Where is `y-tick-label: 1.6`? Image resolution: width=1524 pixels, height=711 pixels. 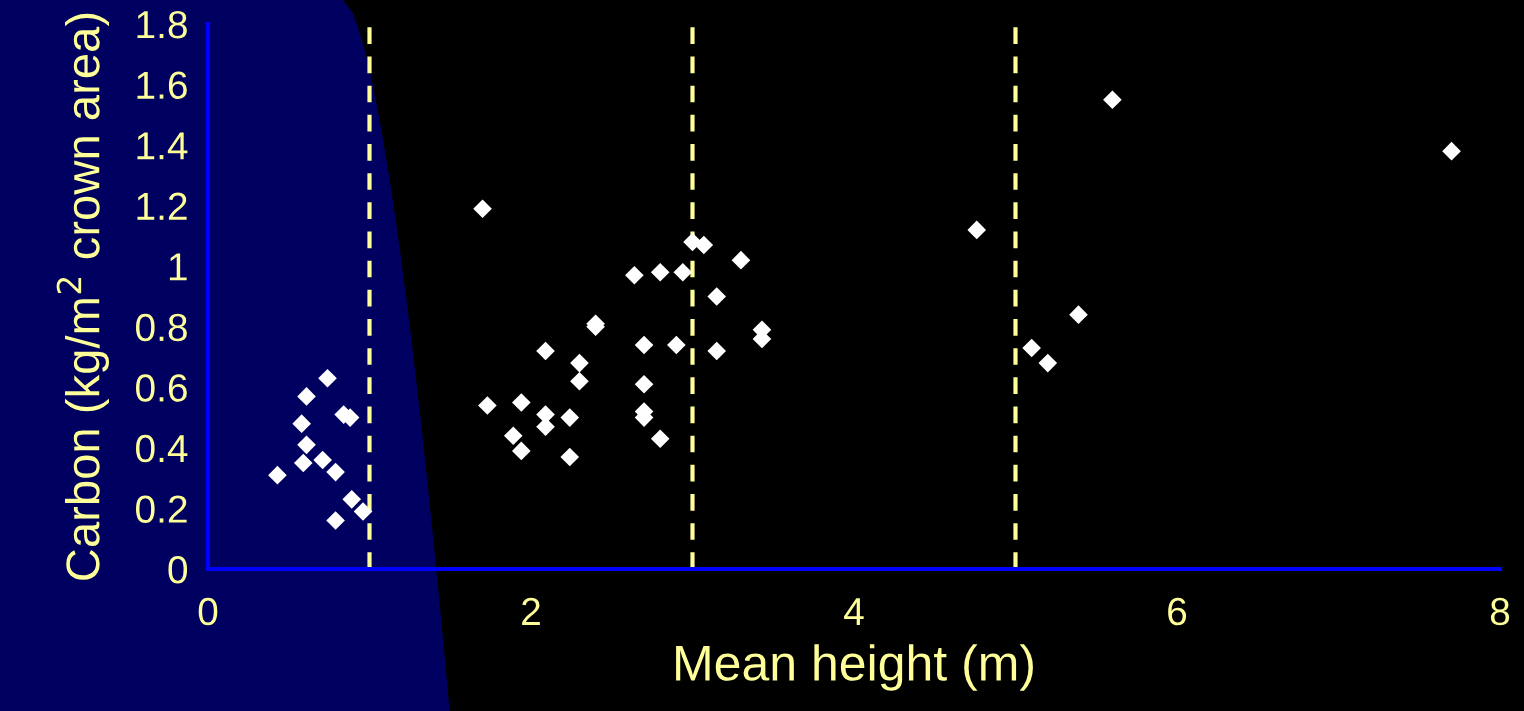 y-tick-label: 1.6 is located at coordinates (162, 85).